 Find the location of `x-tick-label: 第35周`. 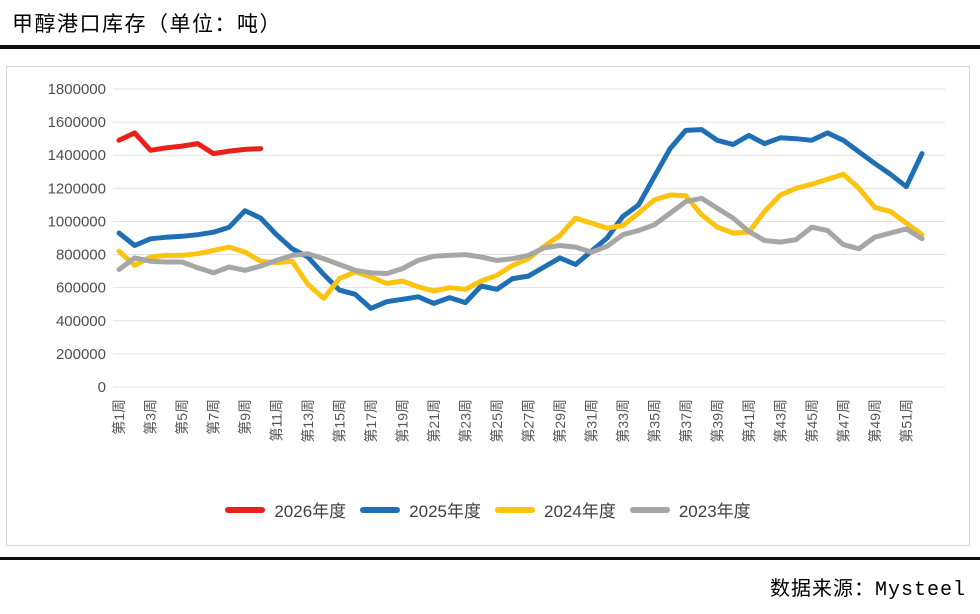

x-tick-label: 第35周 is located at coordinates (654, 421).